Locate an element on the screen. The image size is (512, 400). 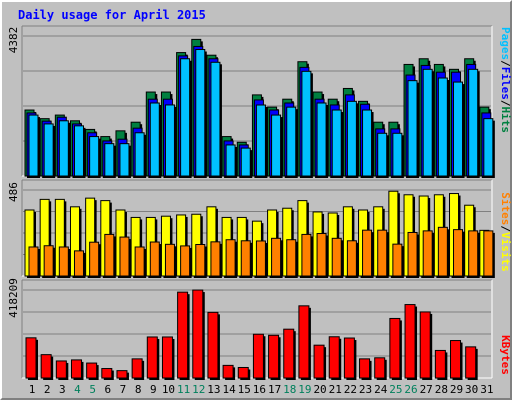
x-tick-label: 28 is located at coordinates (441, 389).